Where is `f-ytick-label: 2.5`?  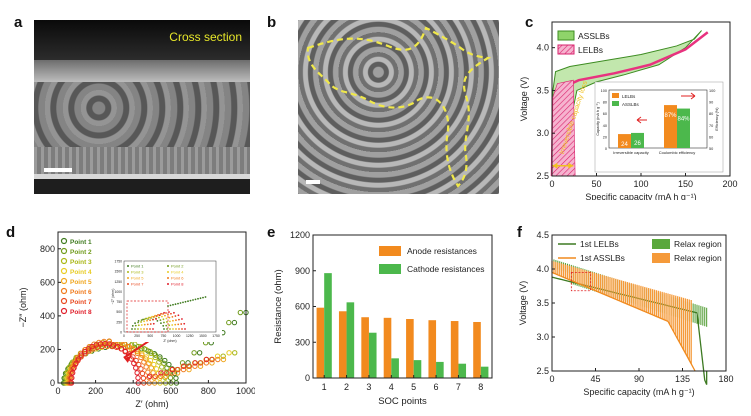
f-ytick-label: 2.5 is located at coordinates (542, 371).